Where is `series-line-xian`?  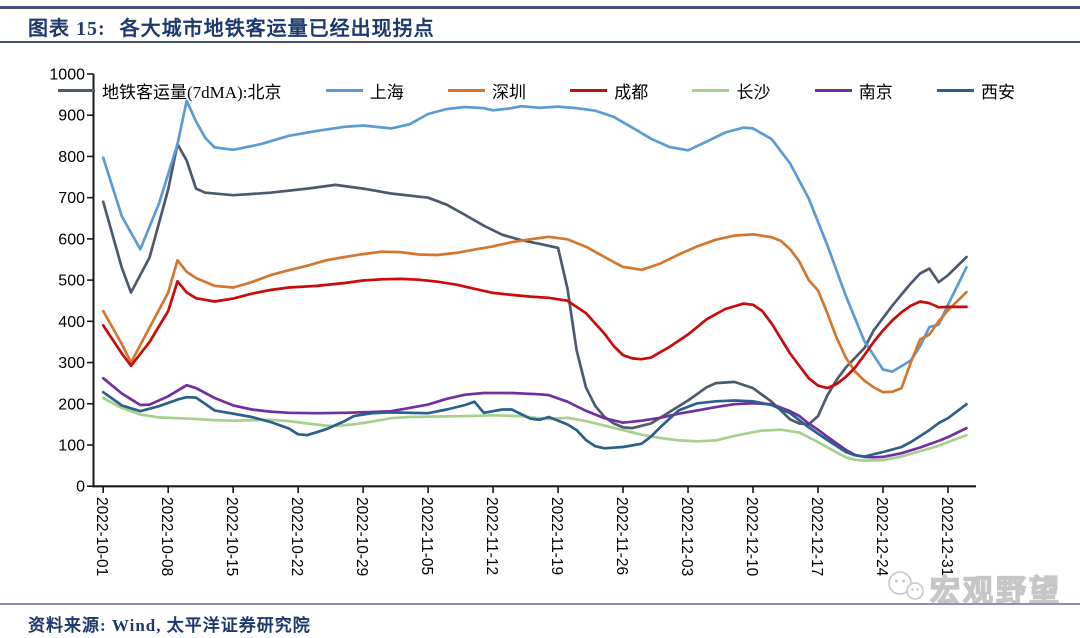 series-line-xian is located at coordinates (534, 424).